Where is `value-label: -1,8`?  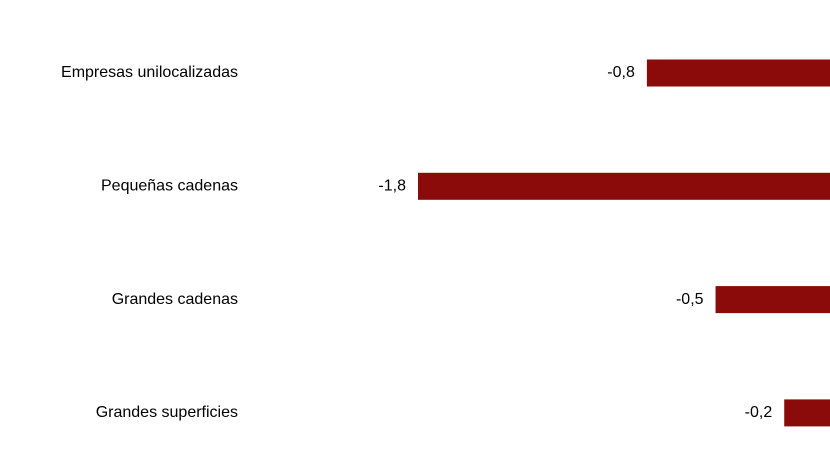 value-label: -1,8 is located at coordinates (392, 186).